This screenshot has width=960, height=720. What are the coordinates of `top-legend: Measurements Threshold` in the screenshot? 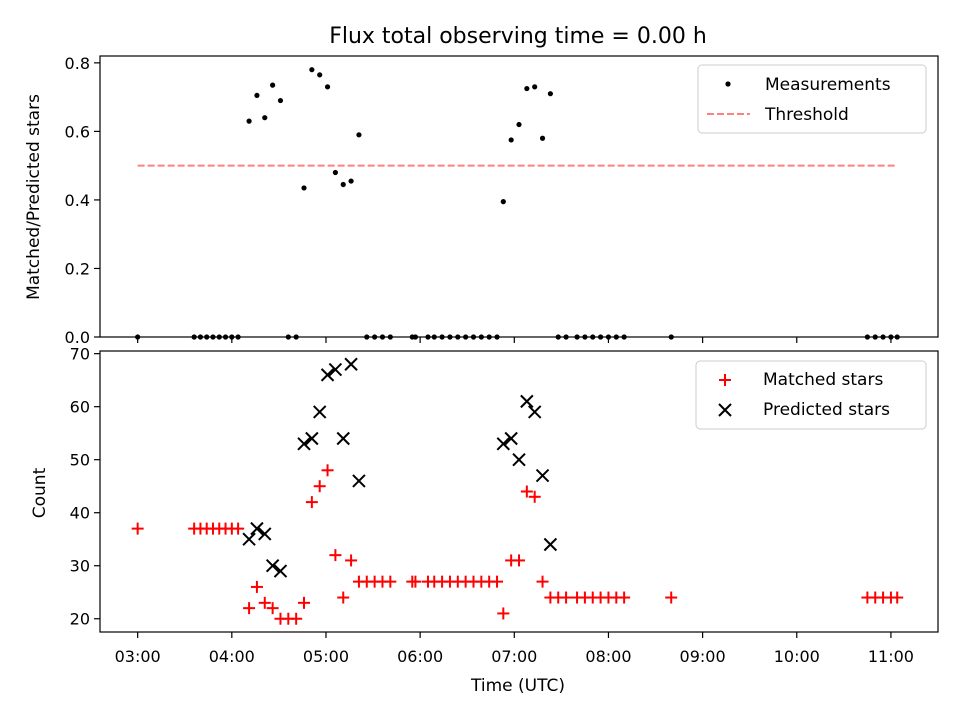 It's located at (812, 99).